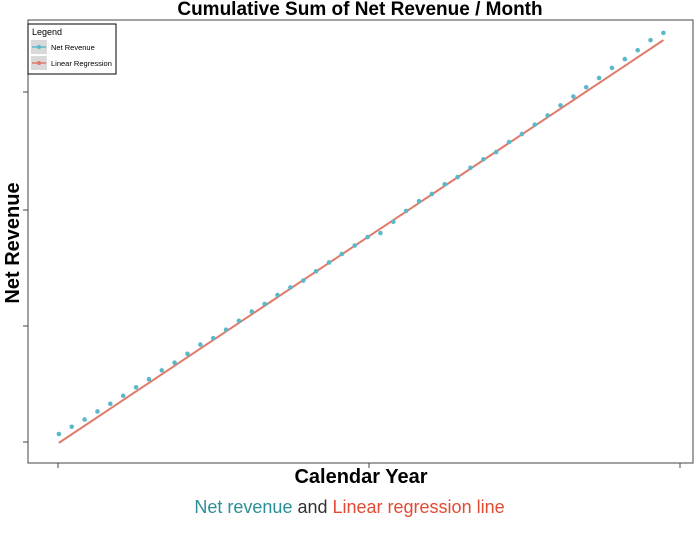 The width and height of the screenshot is (699, 549). What do you see at coordinates (418, 507) in the screenshot?
I see `caption-linear-regression: Linear regression line` at bounding box center [418, 507].